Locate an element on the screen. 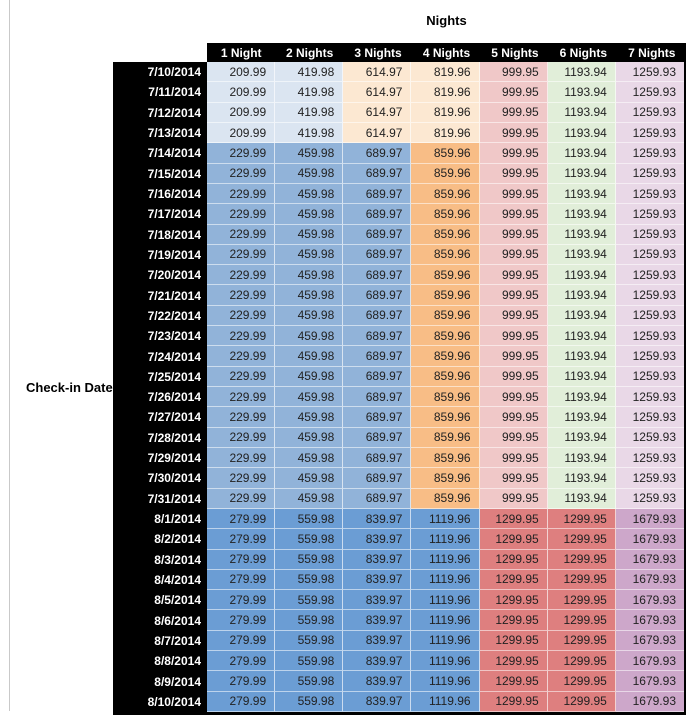 The width and height of the screenshot is (688, 717). row-header-date: 8/10/2014 is located at coordinates (160, 701).